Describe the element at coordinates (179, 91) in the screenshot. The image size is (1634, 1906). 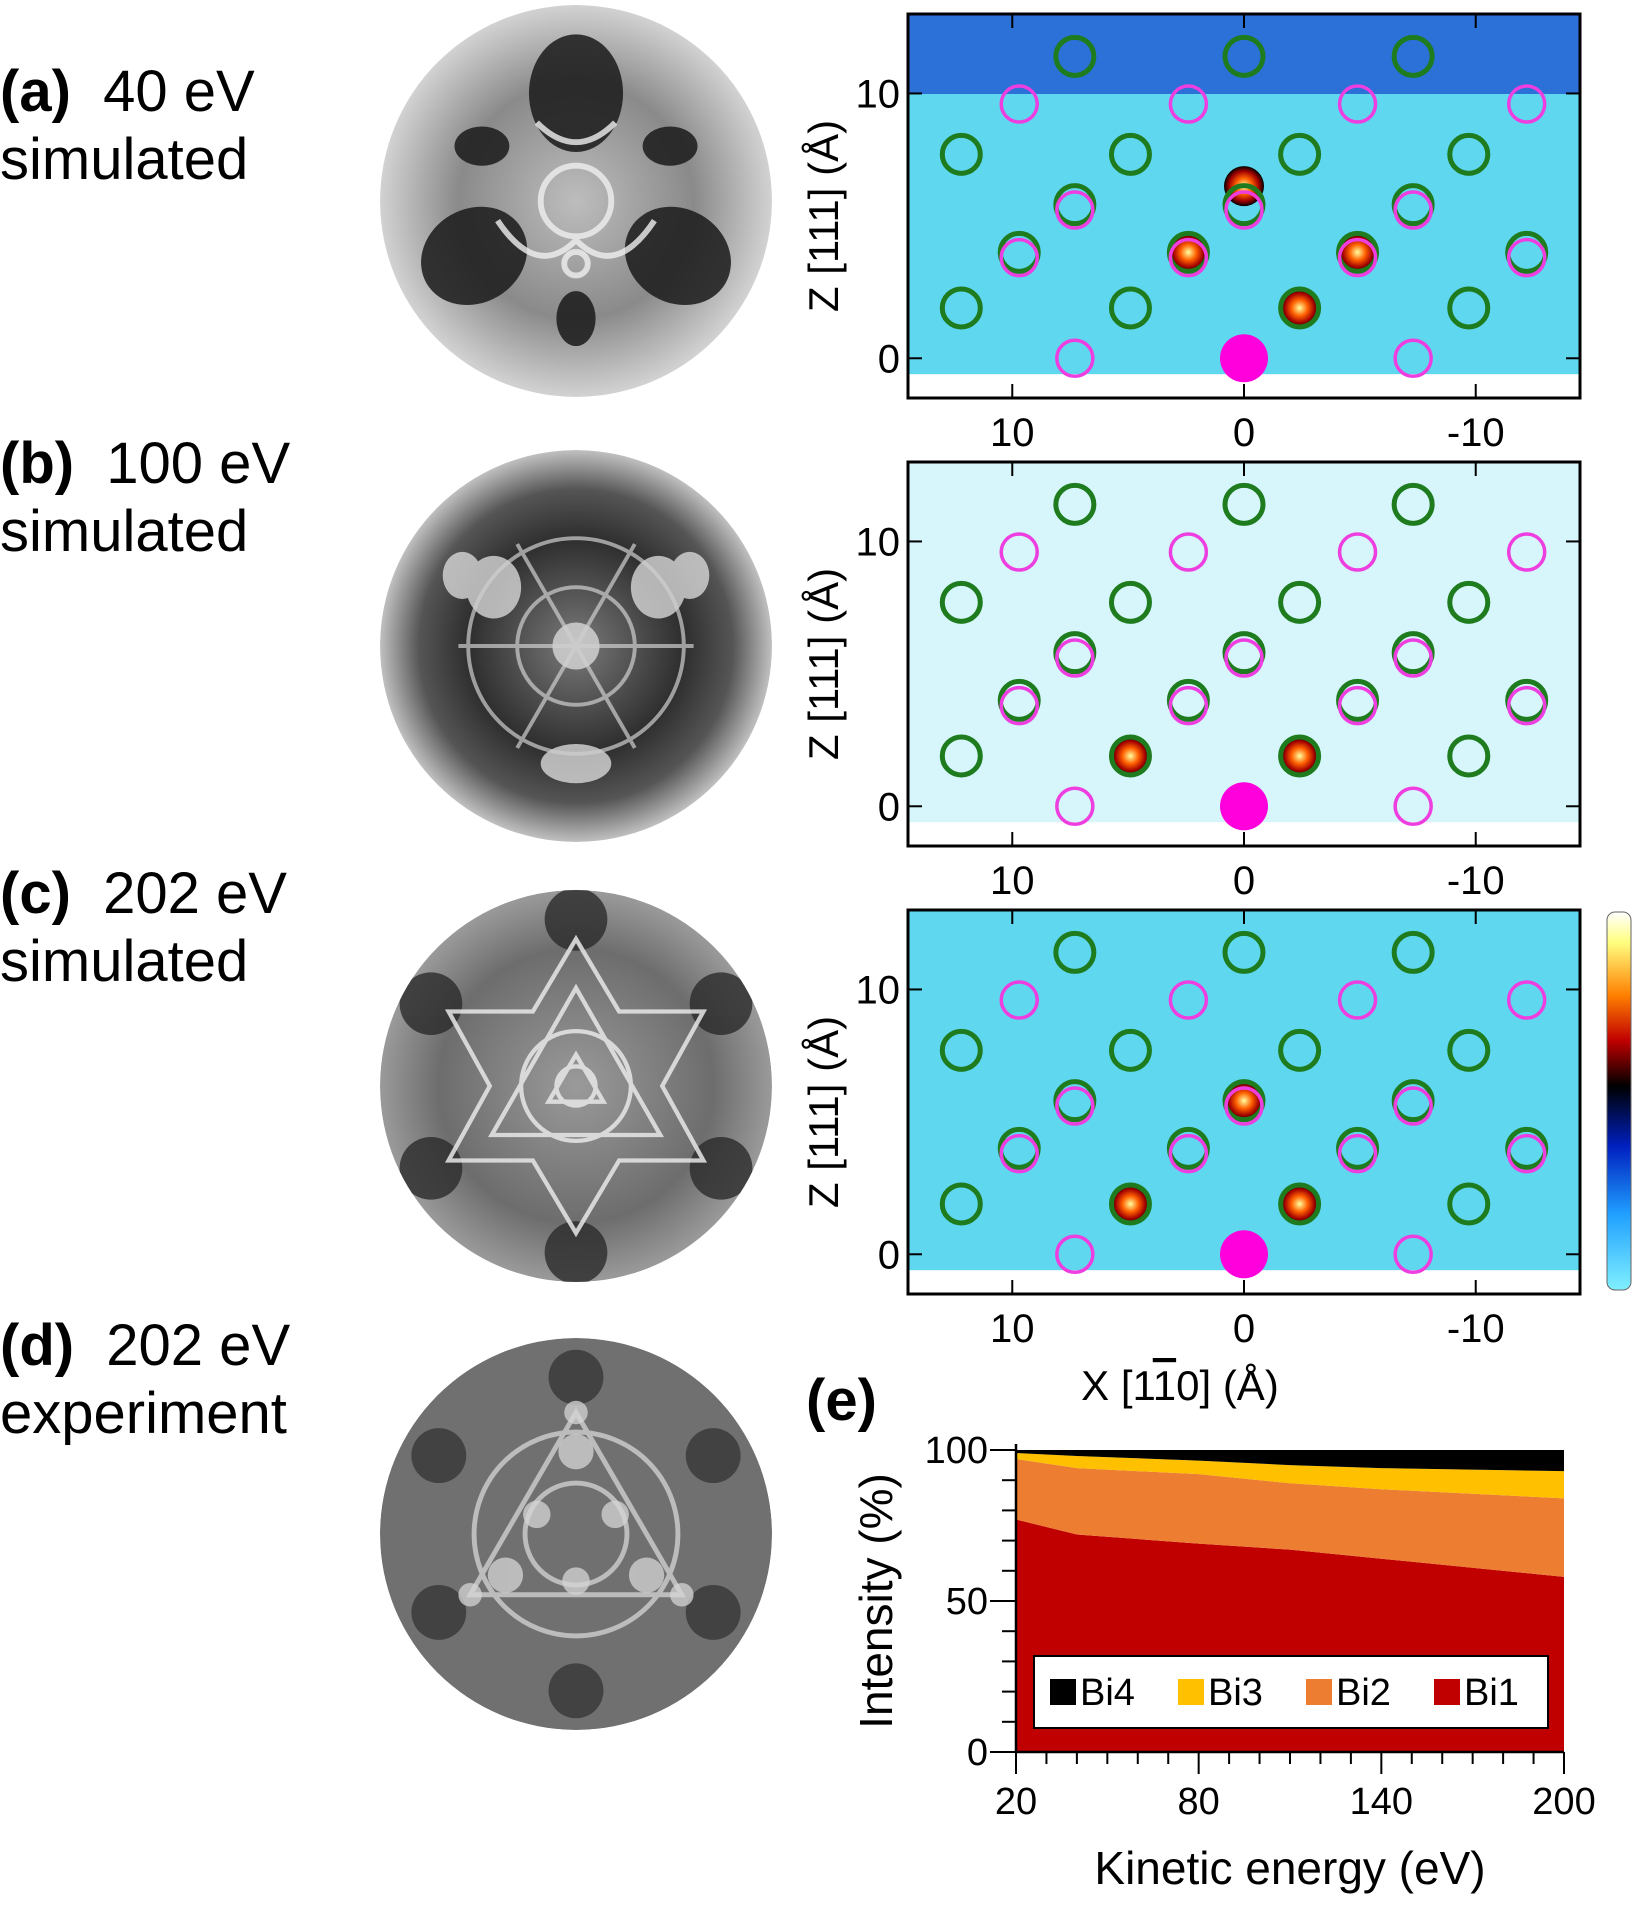
I see `panel-energy: 40 eV` at that location.